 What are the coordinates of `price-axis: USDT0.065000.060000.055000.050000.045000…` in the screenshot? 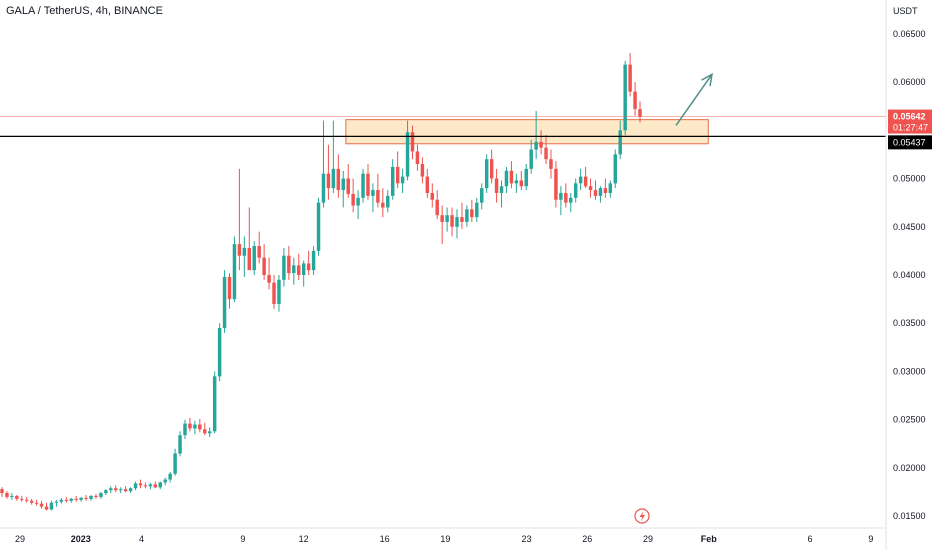 It's located at (908, 275).